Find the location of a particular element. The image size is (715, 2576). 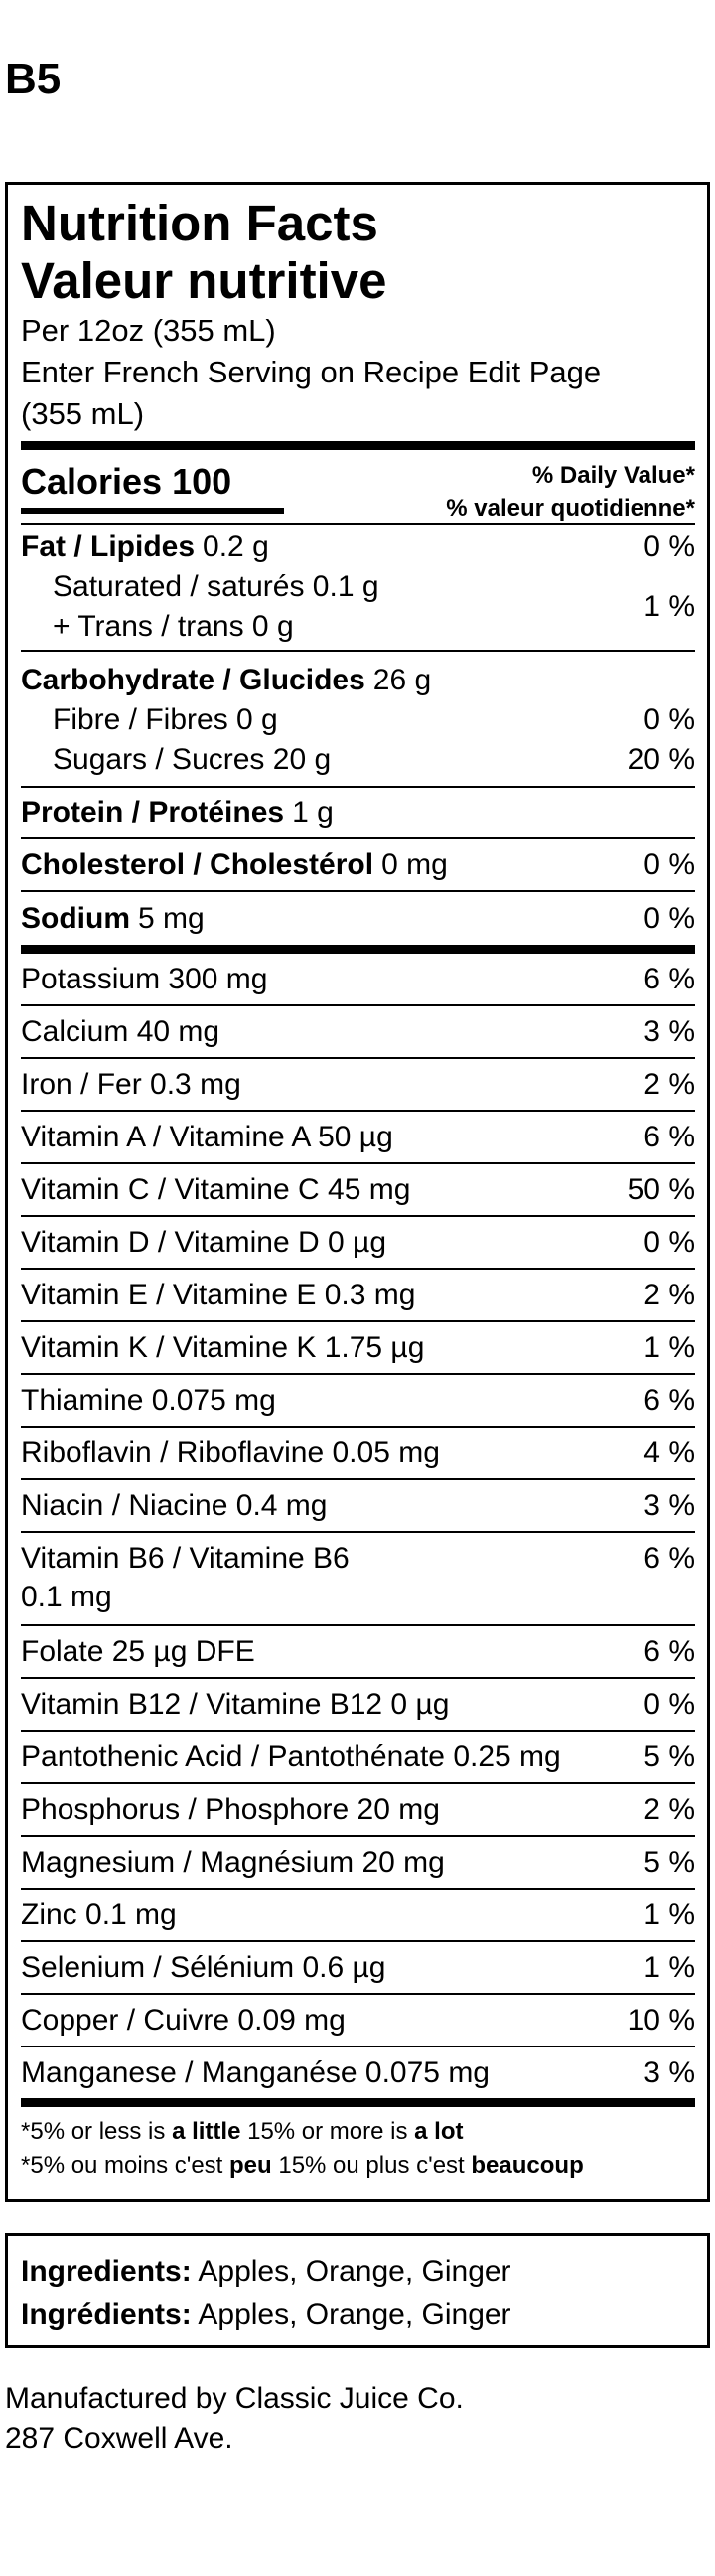

amount: 26 g is located at coordinates (402, 680).